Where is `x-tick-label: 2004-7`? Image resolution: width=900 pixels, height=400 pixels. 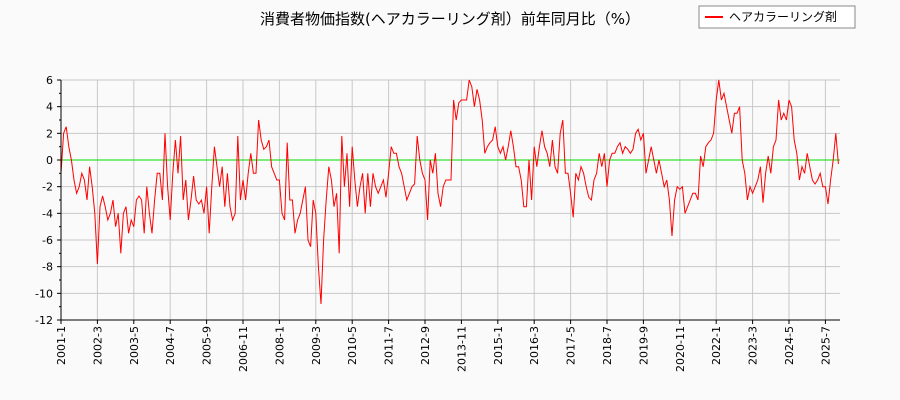 x-tick-label: 2004-7 is located at coordinates (170, 345).